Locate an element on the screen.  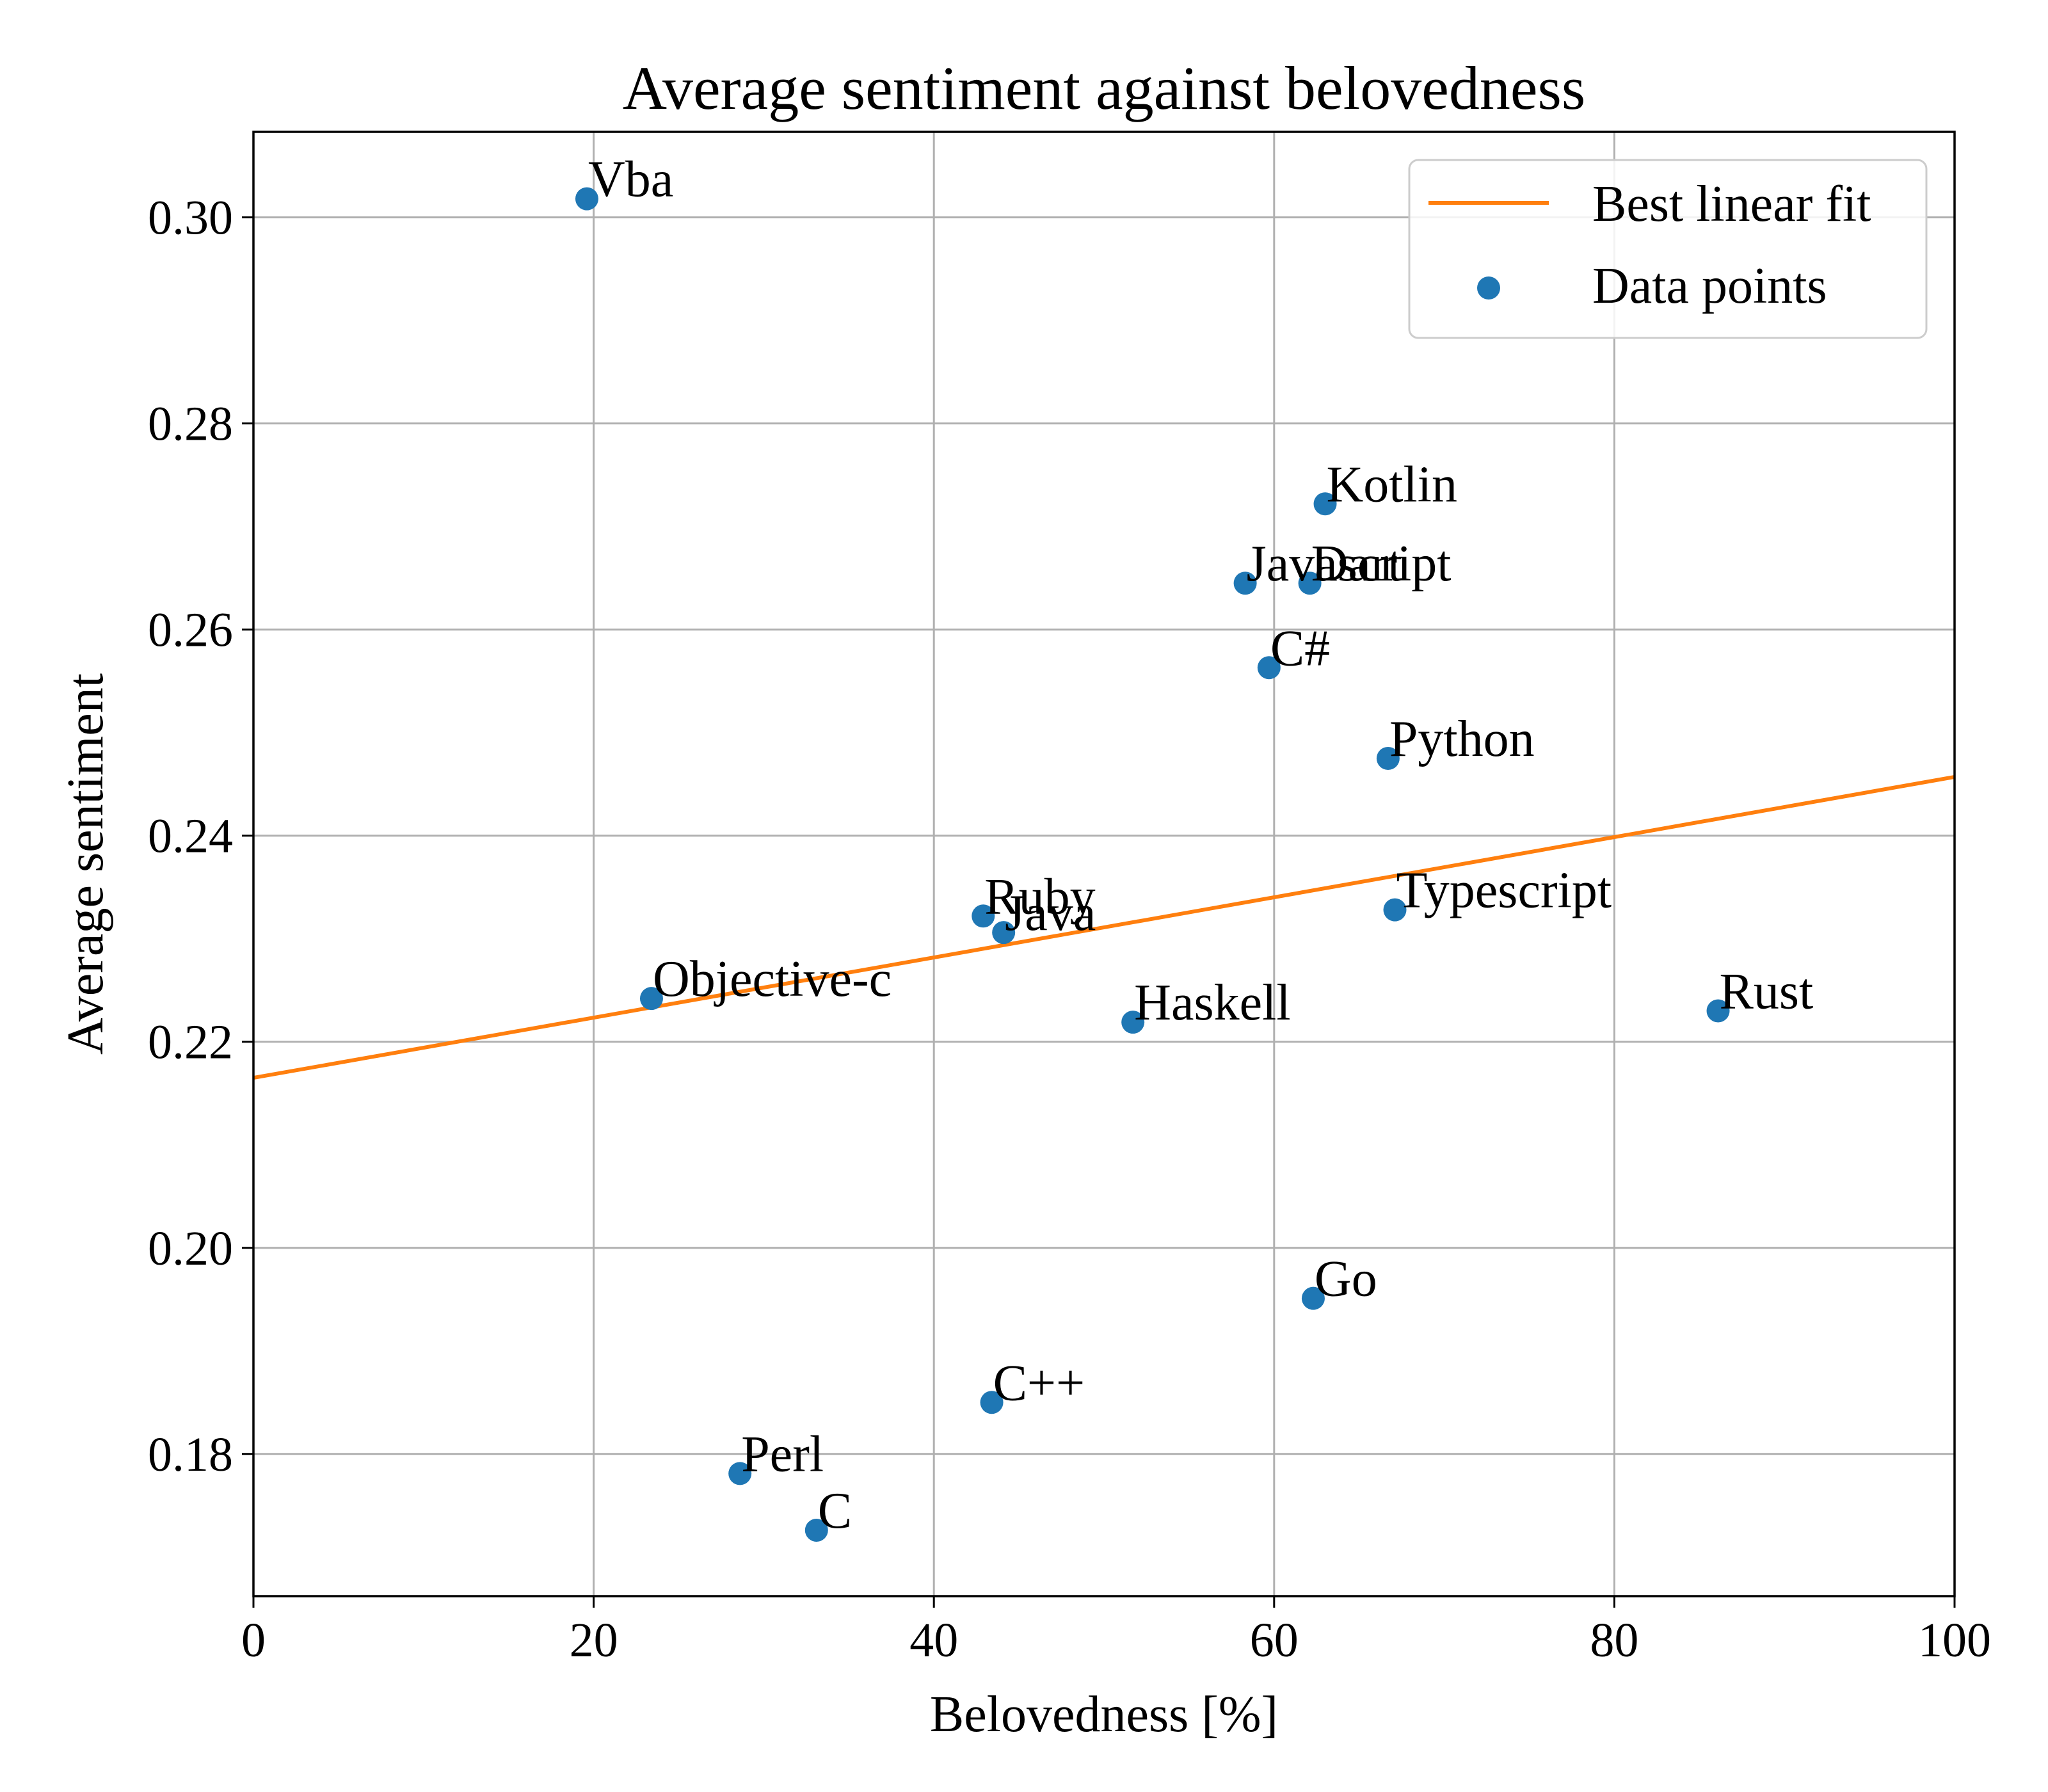
x-tick-label: 100 is located at coordinates (1954, 1640).